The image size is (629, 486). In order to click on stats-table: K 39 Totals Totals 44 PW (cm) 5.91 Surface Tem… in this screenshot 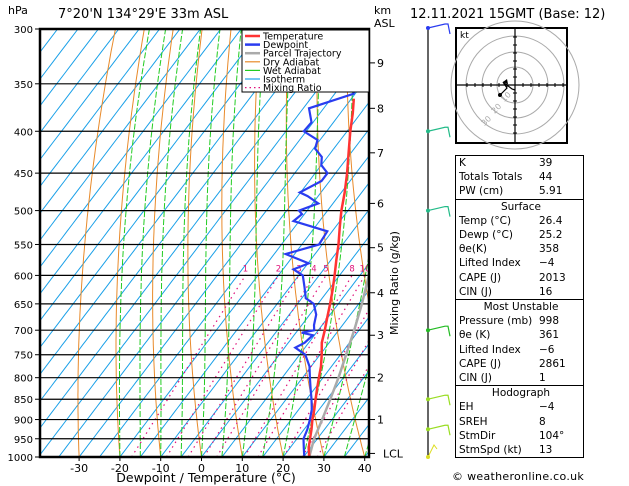, I will do `click(519, 307)`.